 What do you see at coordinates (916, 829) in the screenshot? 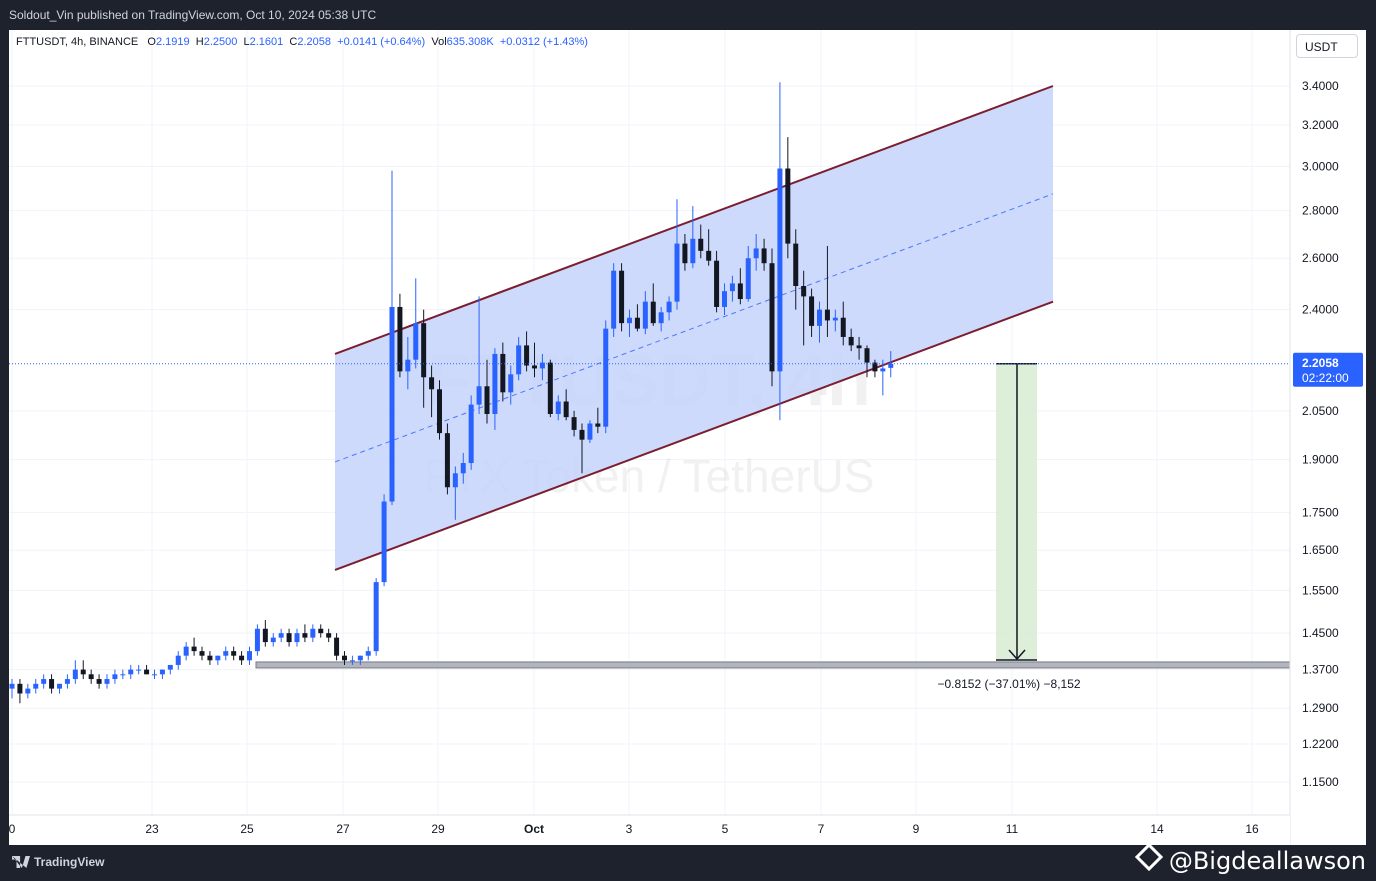
I see `x-tick-label: 9` at bounding box center [916, 829].